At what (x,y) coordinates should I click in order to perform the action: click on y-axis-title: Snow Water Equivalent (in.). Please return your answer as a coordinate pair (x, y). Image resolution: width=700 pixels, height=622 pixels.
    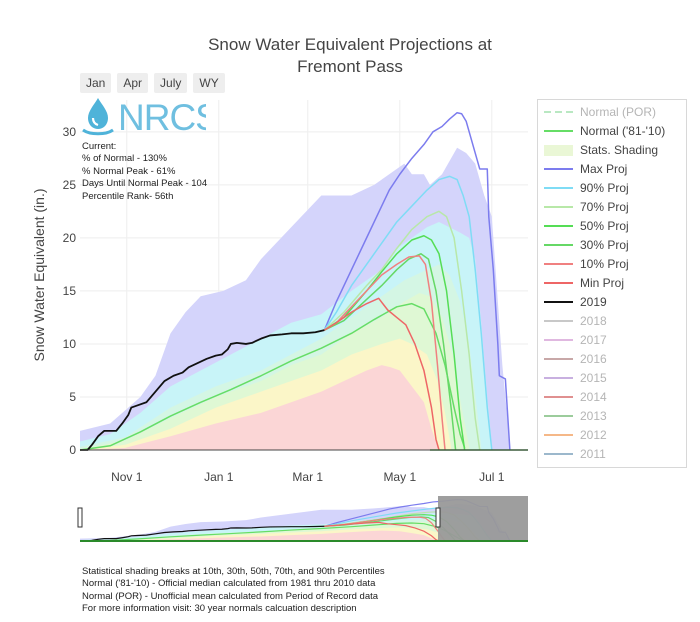
    Looking at the image, I should click on (39, 275).